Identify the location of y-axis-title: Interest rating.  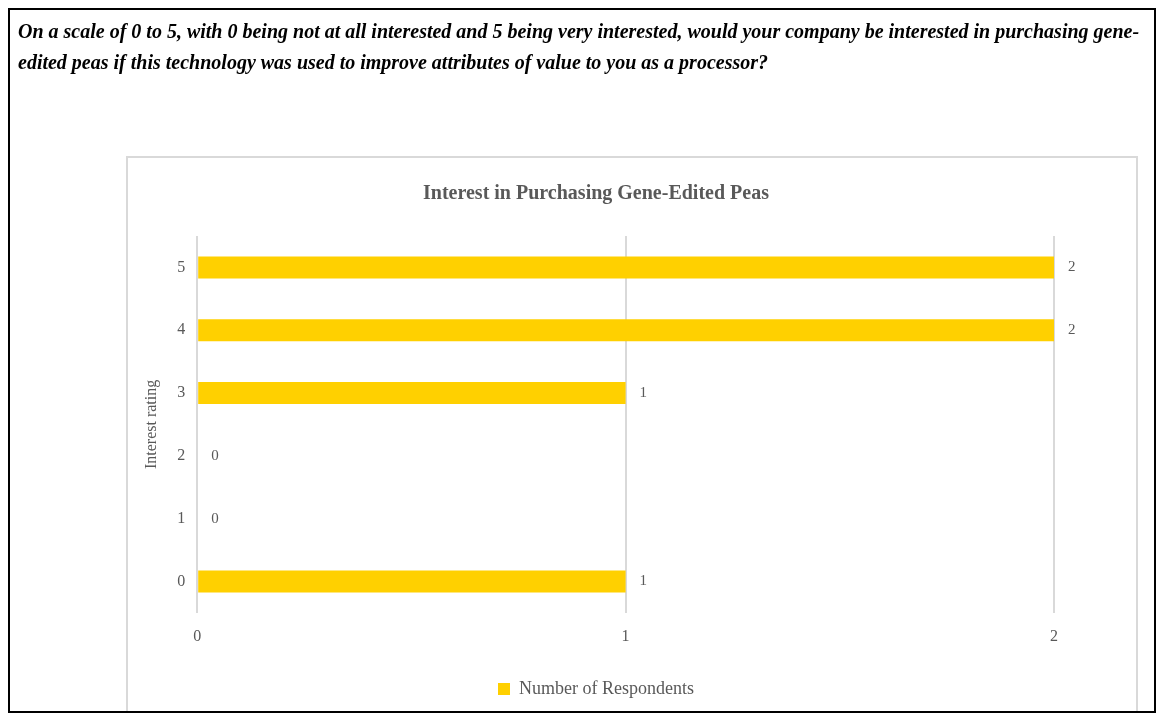
(150, 424).